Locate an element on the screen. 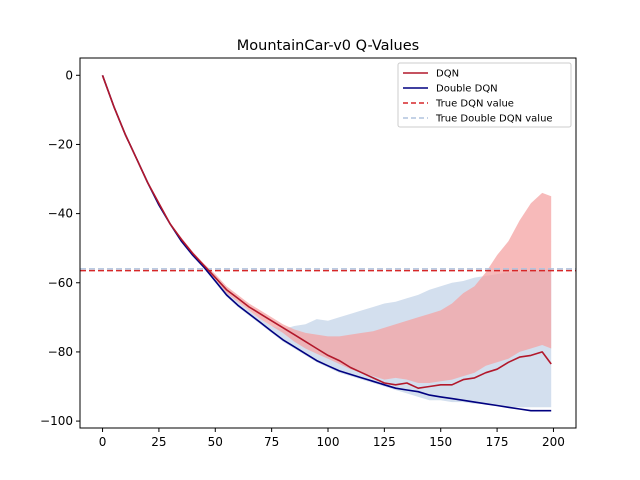  legend-box is located at coordinates (484, 95).